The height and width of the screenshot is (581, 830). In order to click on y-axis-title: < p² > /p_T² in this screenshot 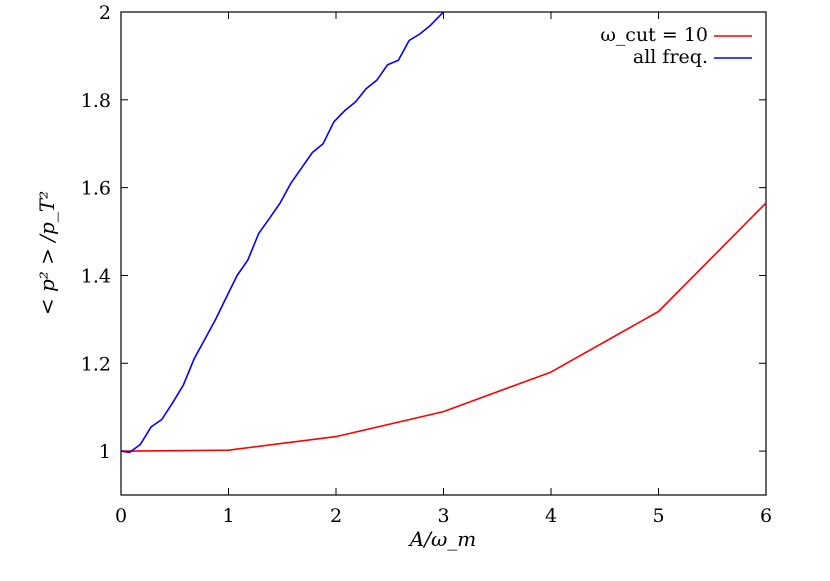, I will do `click(47, 253)`.